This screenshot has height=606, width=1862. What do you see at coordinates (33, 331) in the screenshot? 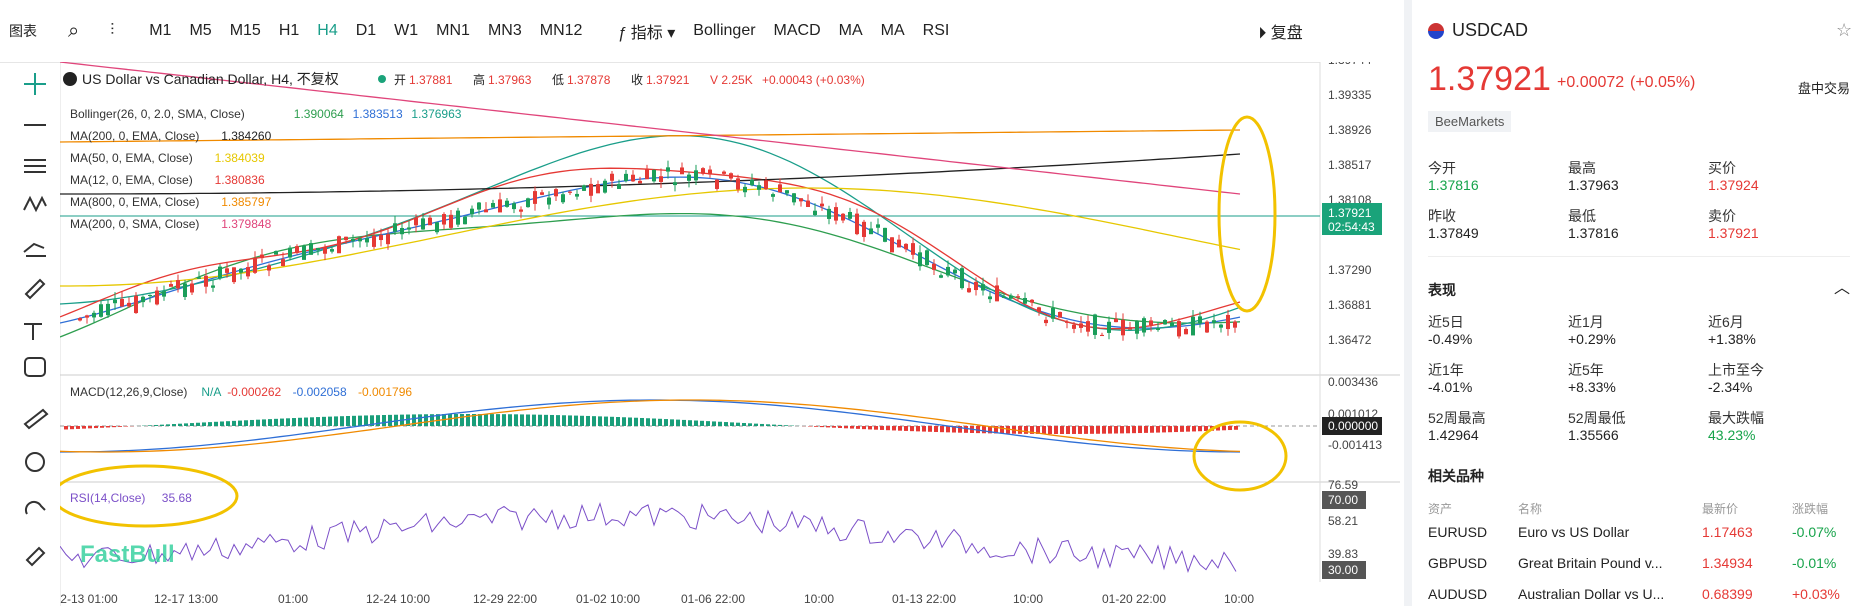
I see `text-tool` at bounding box center [33, 331].